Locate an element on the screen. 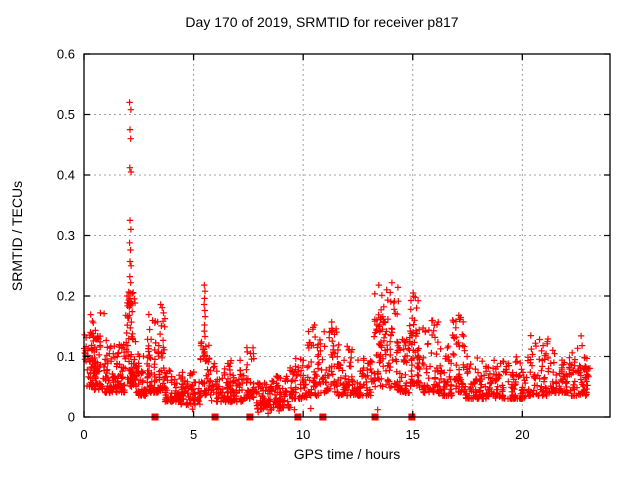 The height and width of the screenshot is (485, 640). x-tick-label: 15 is located at coordinates (413, 434).